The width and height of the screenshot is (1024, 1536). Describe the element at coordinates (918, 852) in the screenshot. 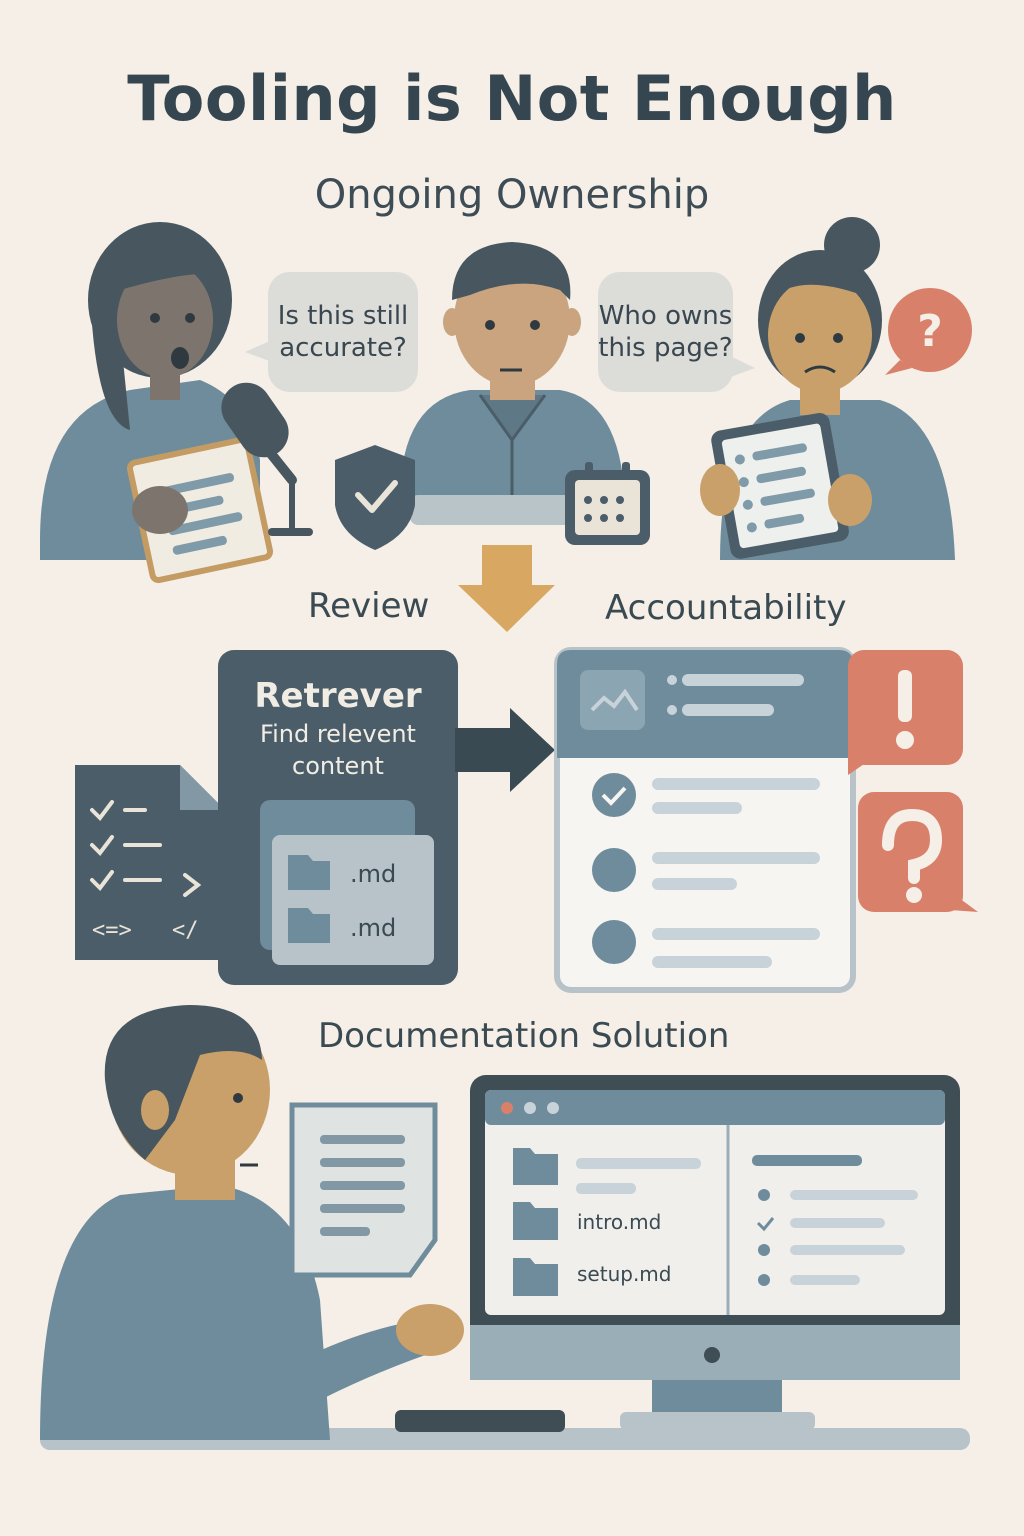

I see `question-icon` at that location.